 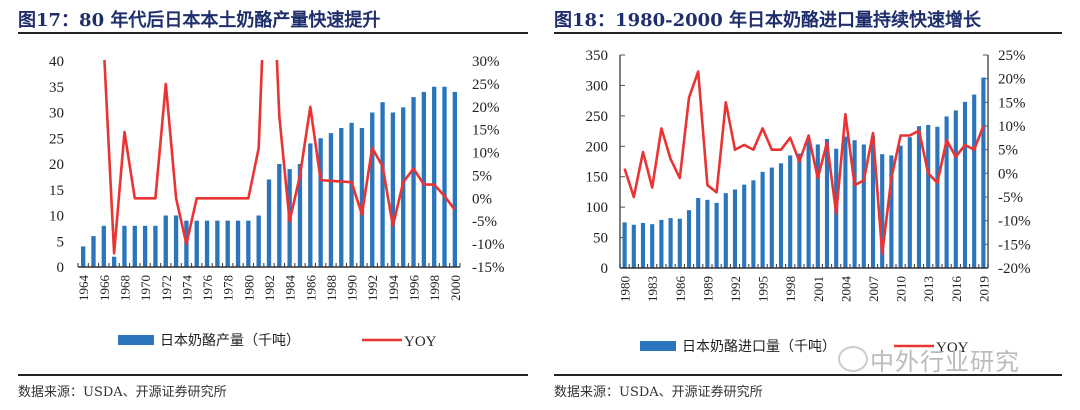 I want to click on x-axis-label: 1966, so click(x=104, y=288).